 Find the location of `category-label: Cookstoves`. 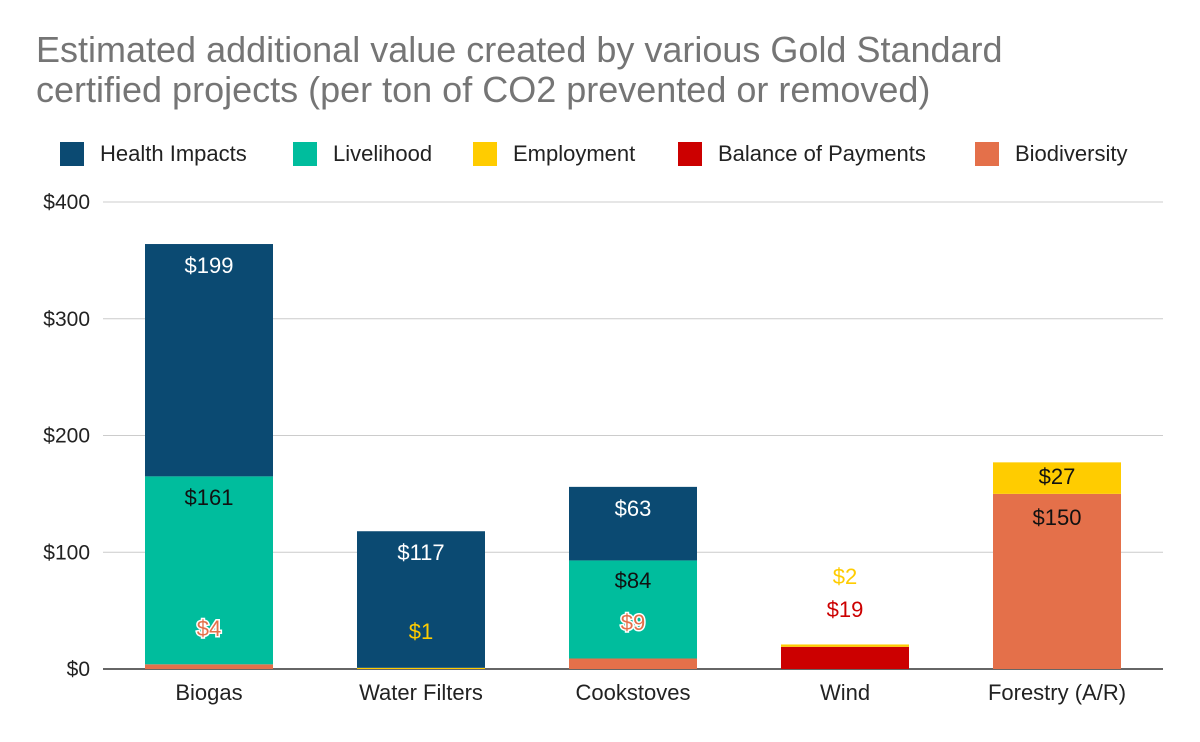

category-label: Cookstoves is located at coordinates (633, 692).